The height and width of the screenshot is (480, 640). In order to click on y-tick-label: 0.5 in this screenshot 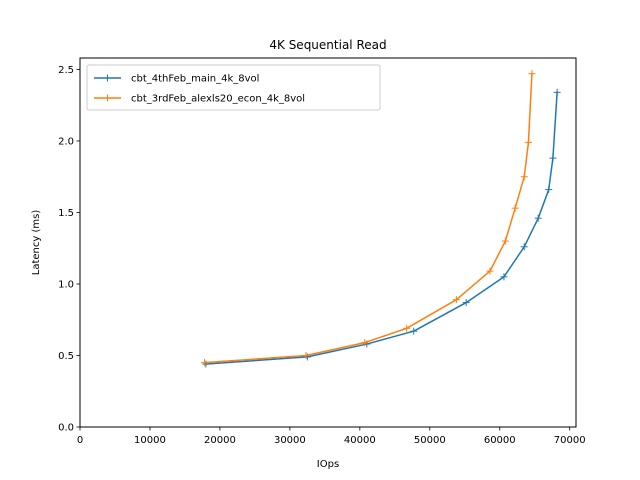, I will do `click(66, 356)`.